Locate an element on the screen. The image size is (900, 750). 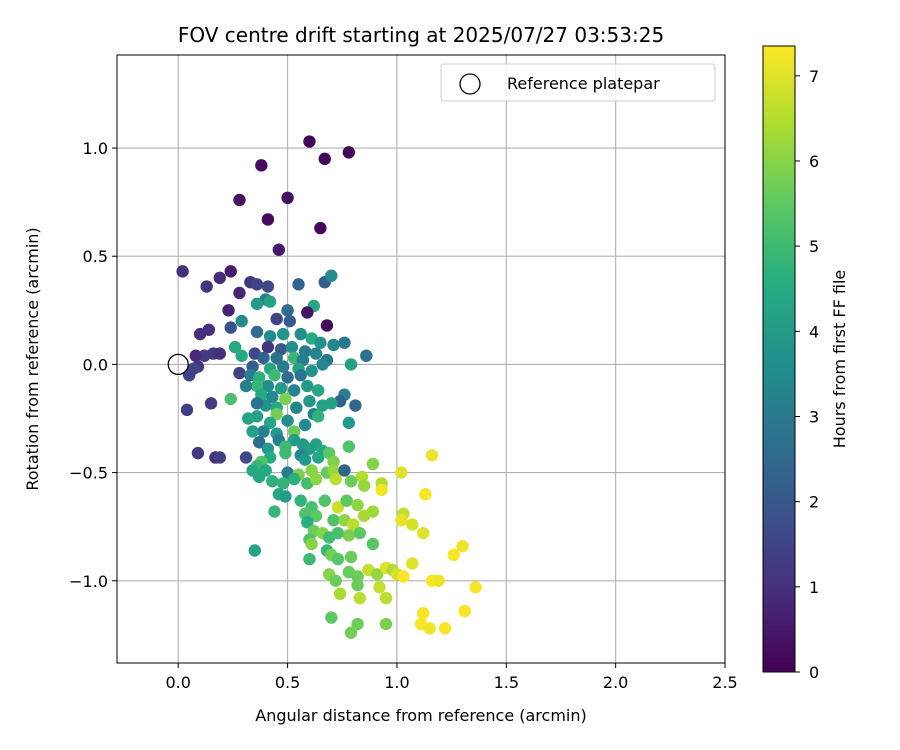
y-tick-label: −1.0 is located at coordinates (88, 581).